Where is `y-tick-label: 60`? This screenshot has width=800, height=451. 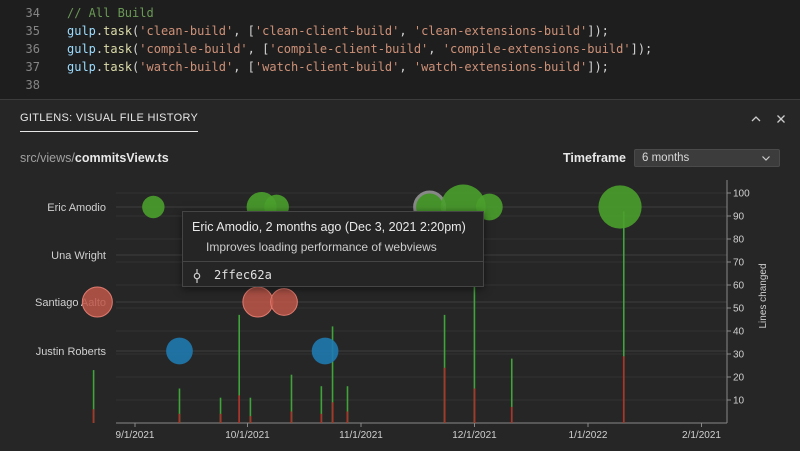
y-tick-label: 60 is located at coordinates (739, 286).